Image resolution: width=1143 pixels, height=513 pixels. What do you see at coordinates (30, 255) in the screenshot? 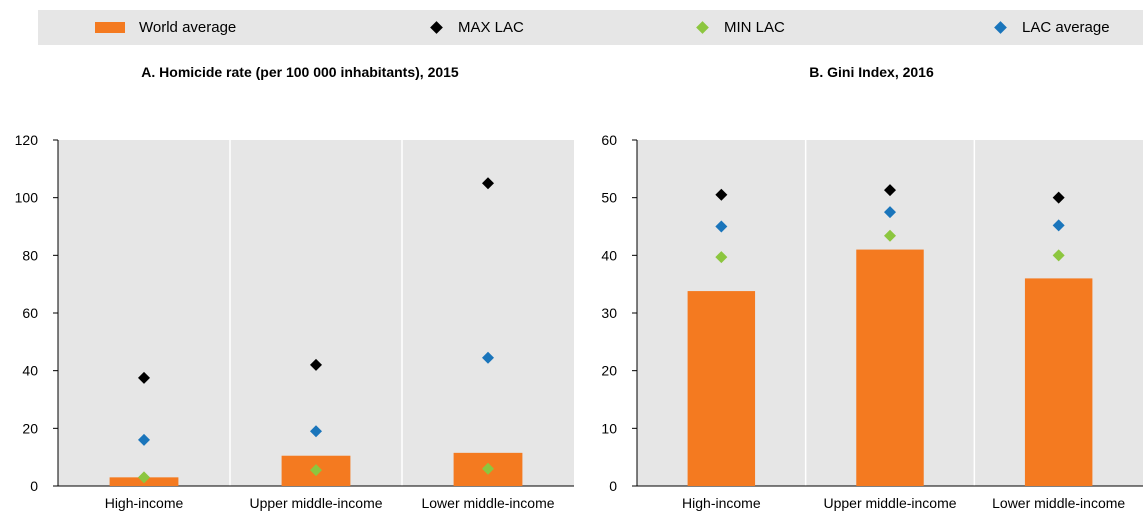
I see `y-tick-label: 80` at bounding box center [30, 255].